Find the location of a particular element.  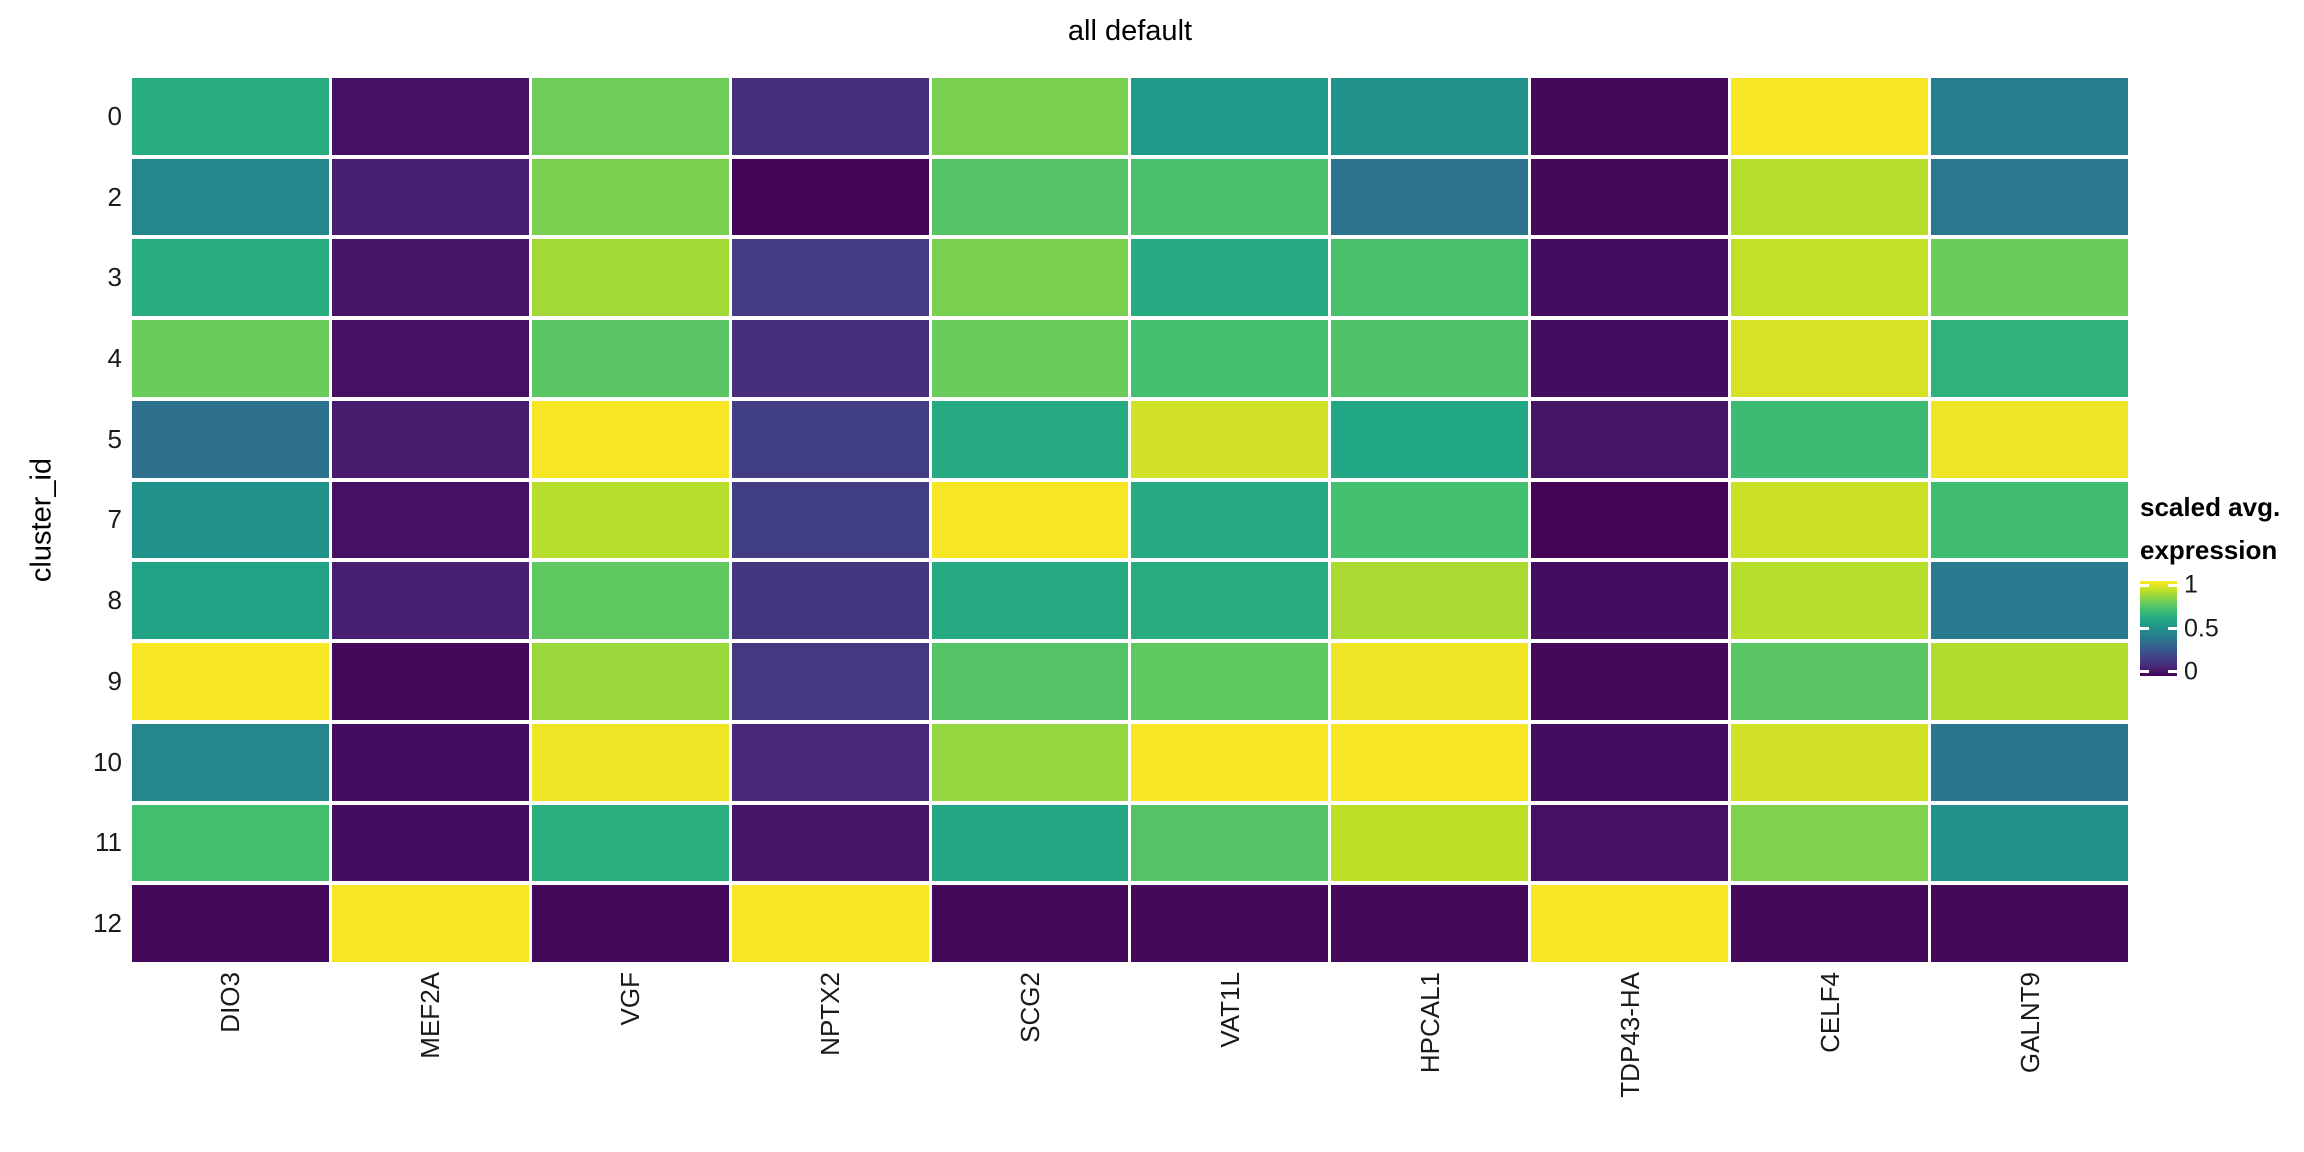

y-tick-label: 7 is located at coordinates (114, 519).